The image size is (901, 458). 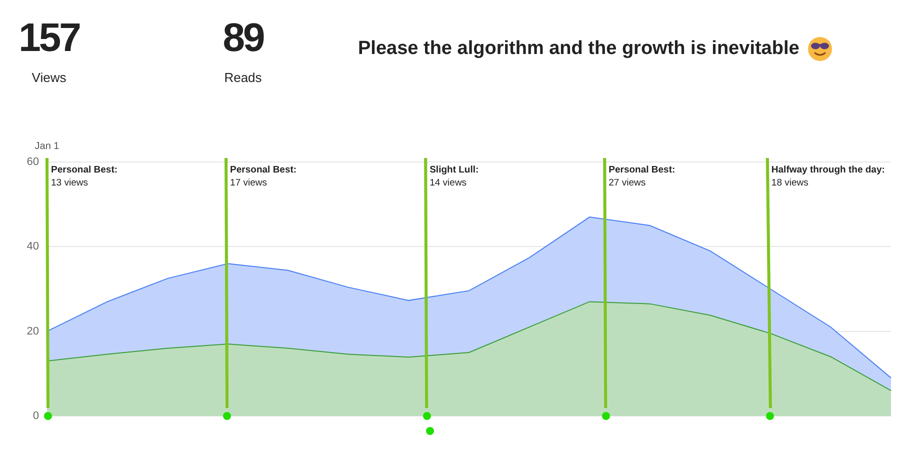 I want to click on x-tick-label: Jan 1, so click(x=47, y=146).